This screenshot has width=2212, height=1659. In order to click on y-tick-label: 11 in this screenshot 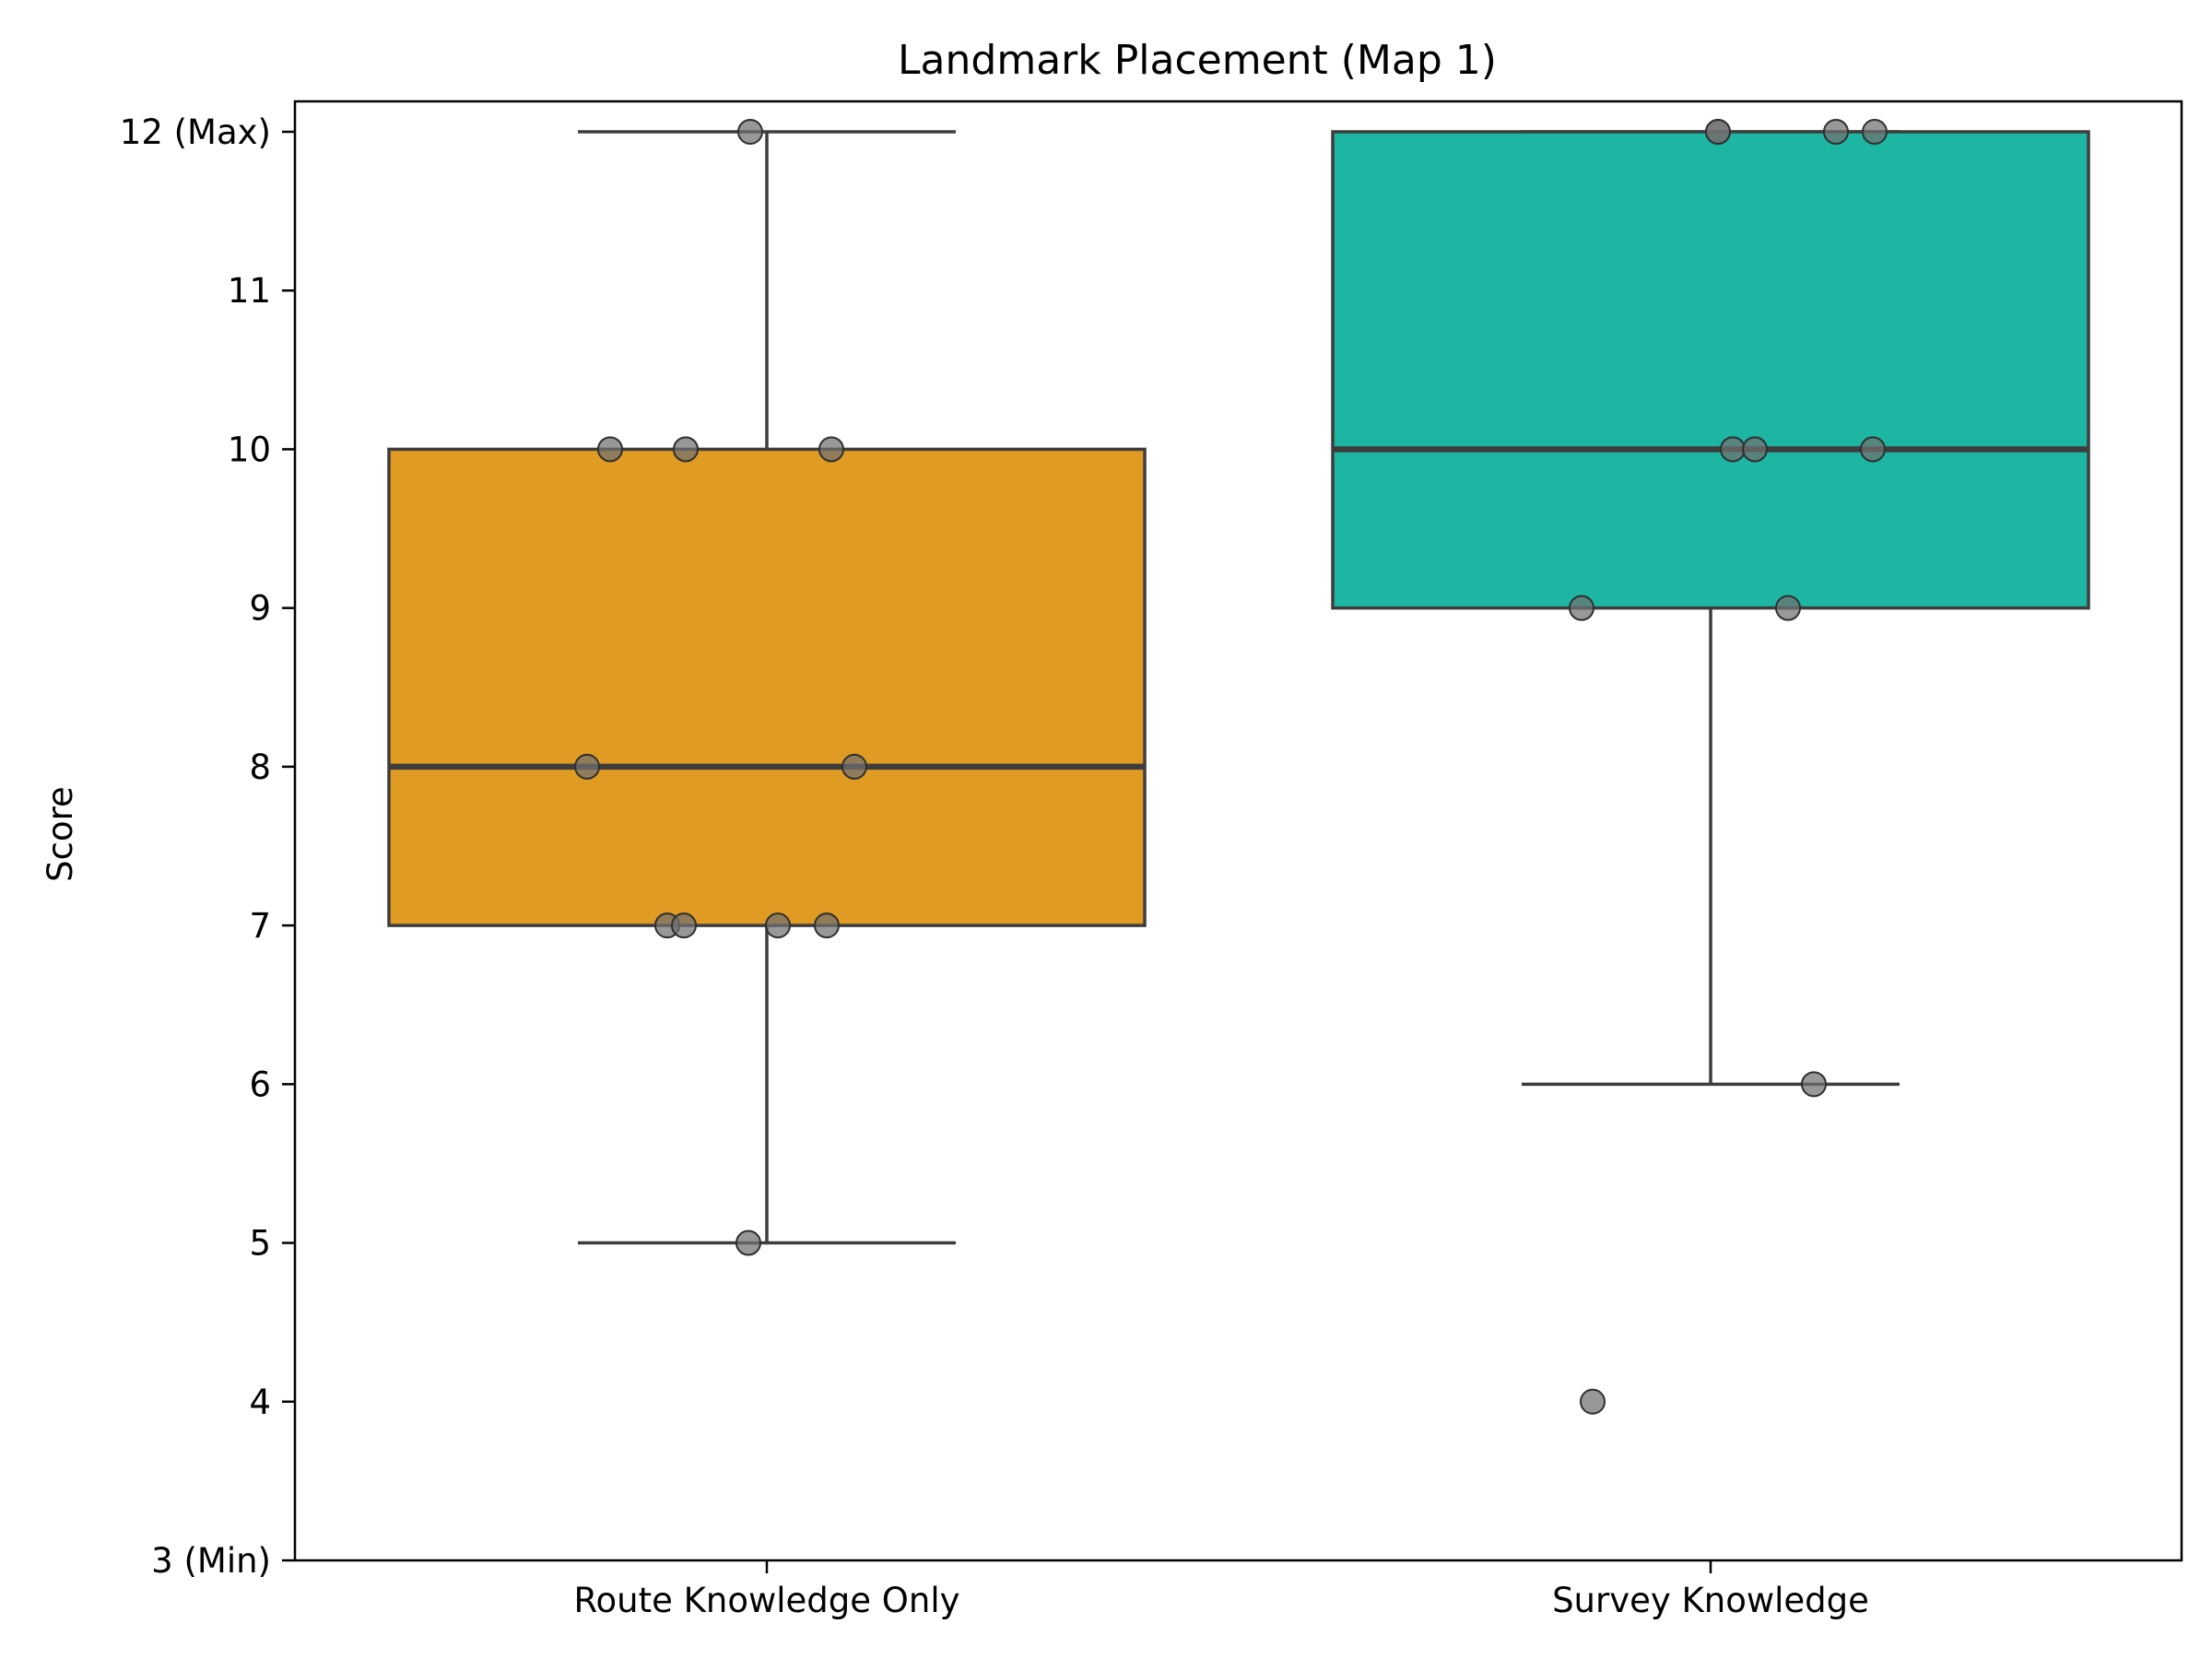, I will do `click(249, 291)`.